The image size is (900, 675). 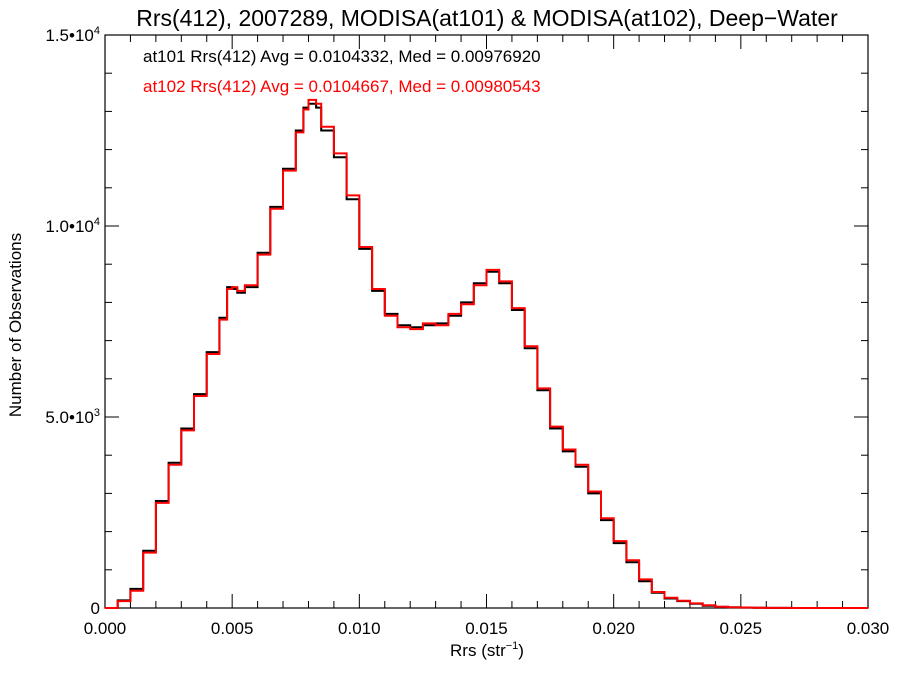 I want to click on x-axis-label-sup: −1, so click(x=512, y=646).